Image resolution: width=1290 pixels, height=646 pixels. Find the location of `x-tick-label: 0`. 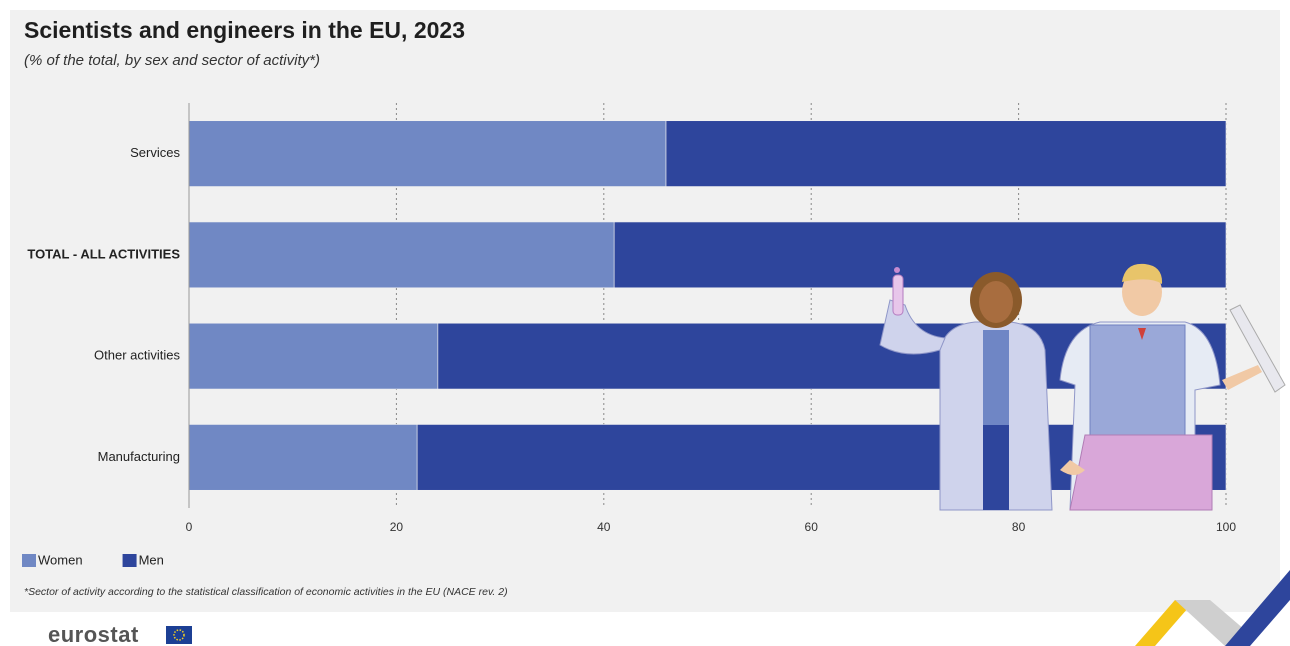

x-tick-label: 0 is located at coordinates (189, 527).